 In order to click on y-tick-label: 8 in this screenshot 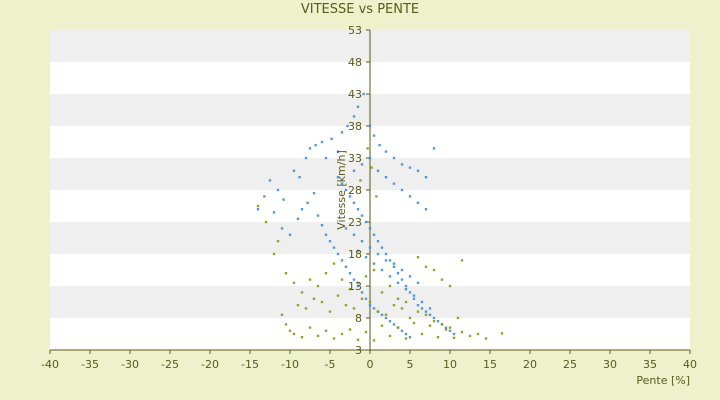, I will do `click(358, 318)`.